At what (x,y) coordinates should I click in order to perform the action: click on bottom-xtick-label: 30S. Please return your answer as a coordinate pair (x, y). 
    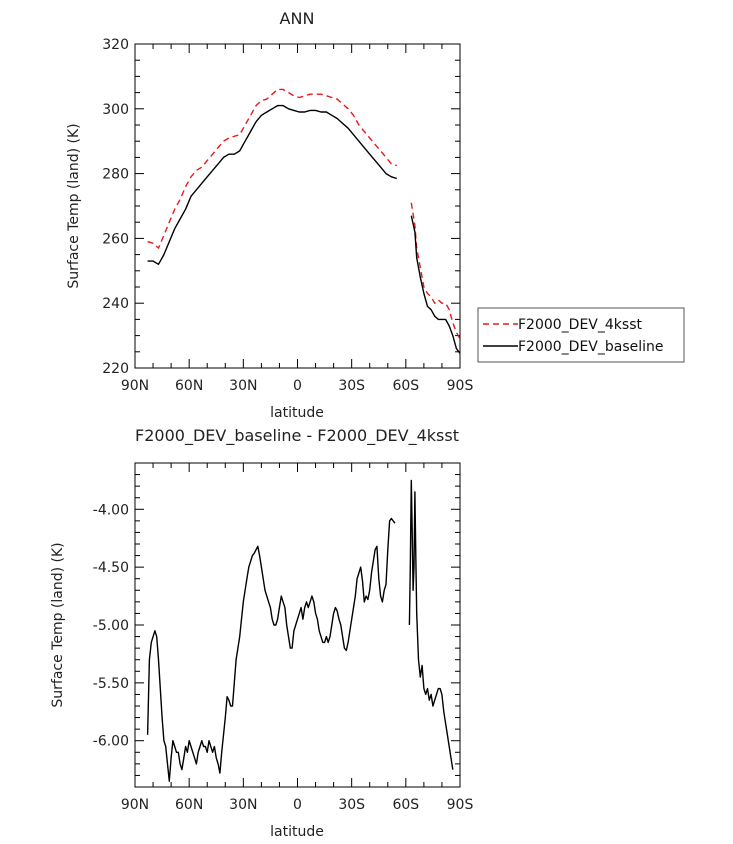
    Looking at the image, I should click on (351, 805).